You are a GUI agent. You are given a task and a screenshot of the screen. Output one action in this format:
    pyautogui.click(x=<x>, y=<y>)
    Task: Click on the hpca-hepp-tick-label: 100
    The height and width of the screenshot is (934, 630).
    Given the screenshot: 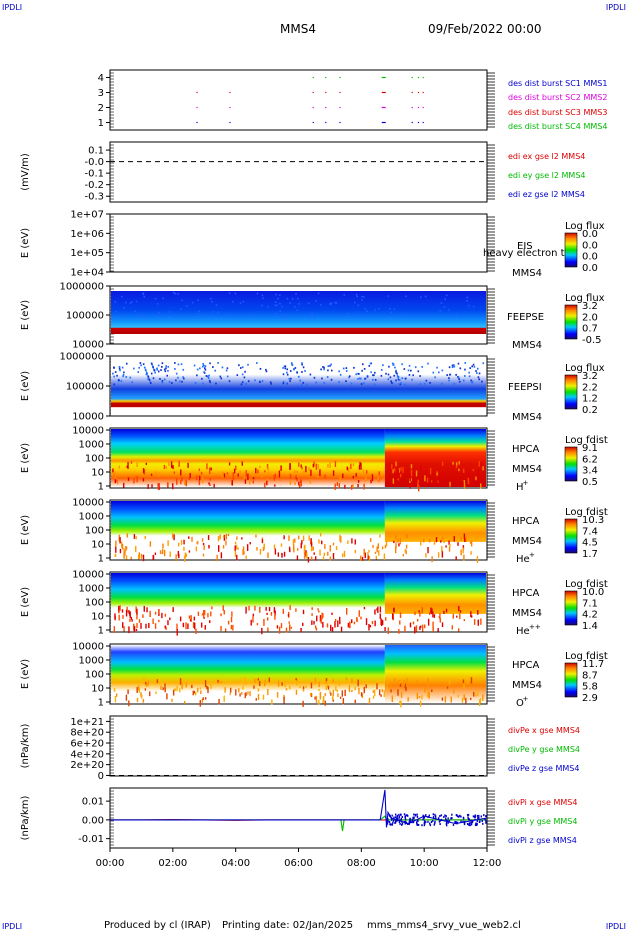 What is the action you would take?
    pyautogui.click(x=94, y=603)
    